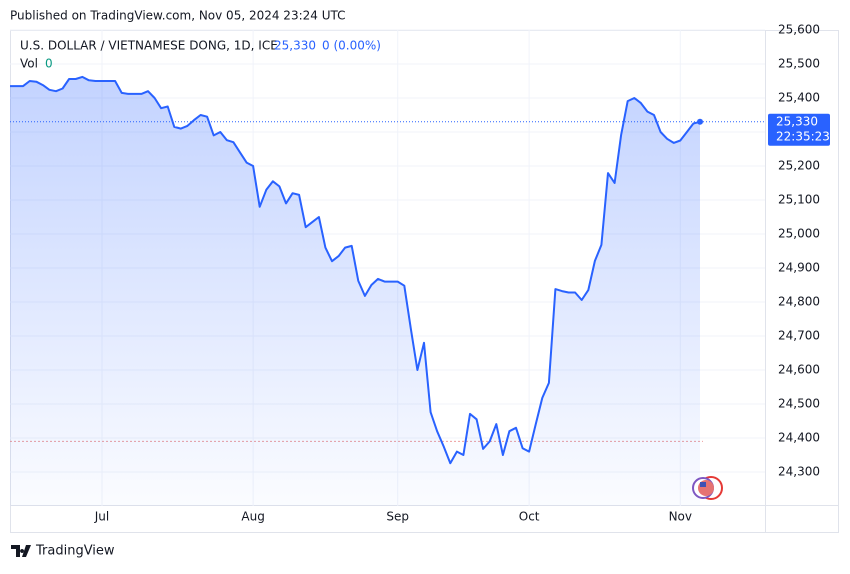 The image size is (850, 574). I want to click on legend-change: 0 (0.00%), so click(351, 46).